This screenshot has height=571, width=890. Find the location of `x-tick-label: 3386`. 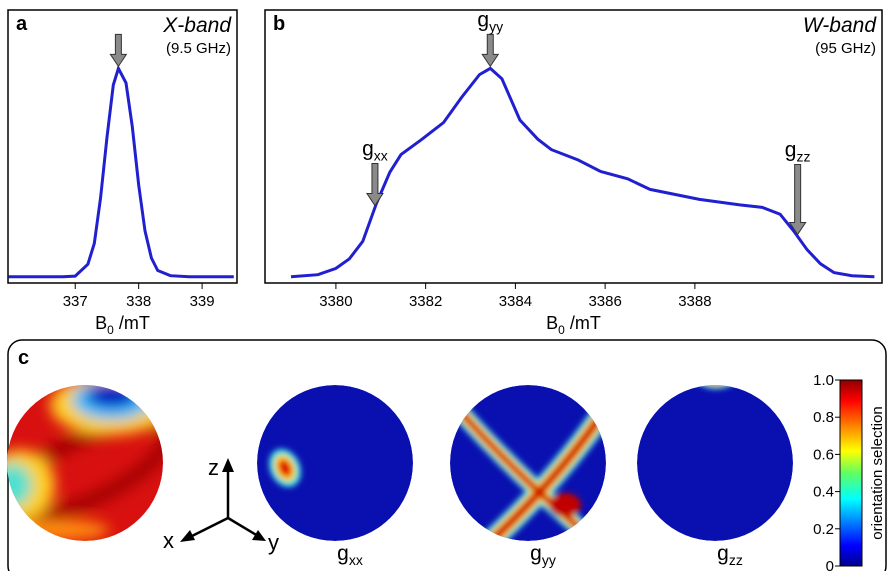

x-tick-label: 3386 is located at coordinates (604, 301).